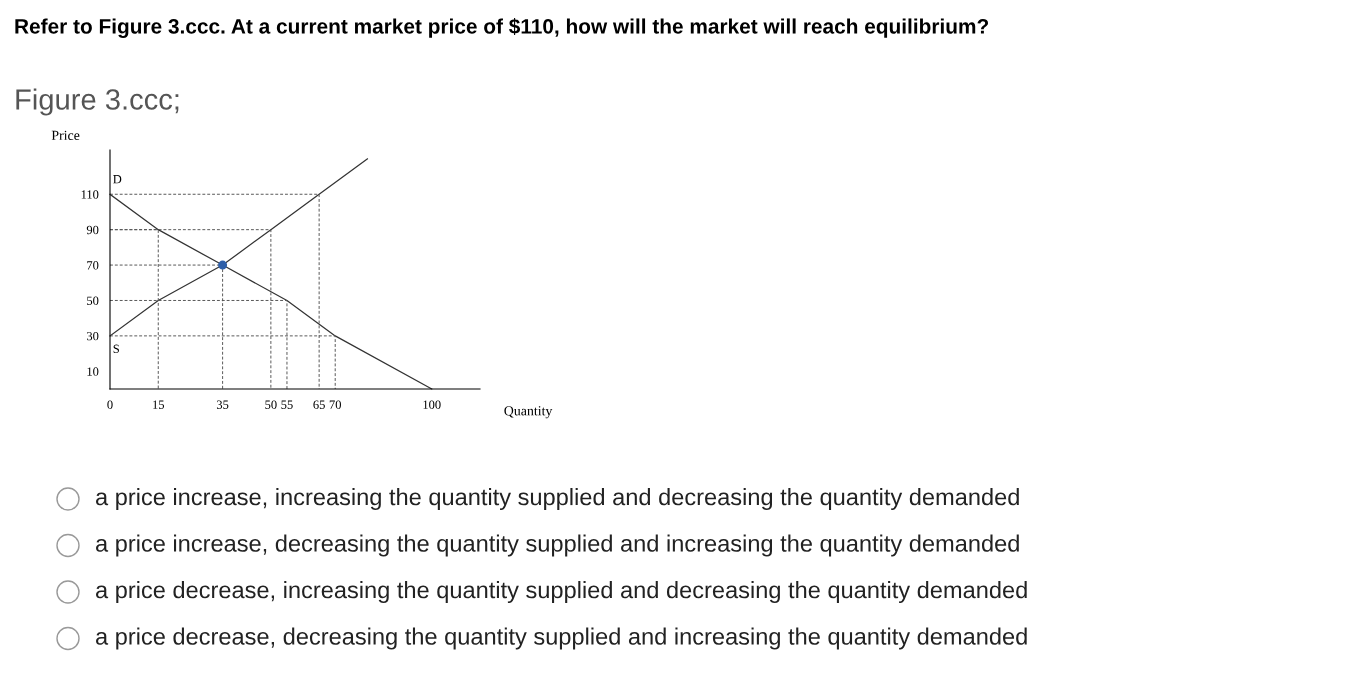 This screenshot has width=1372, height=682. What do you see at coordinates (117, 179) in the screenshot?
I see `series-label: D` at bounding box center [117, 179].